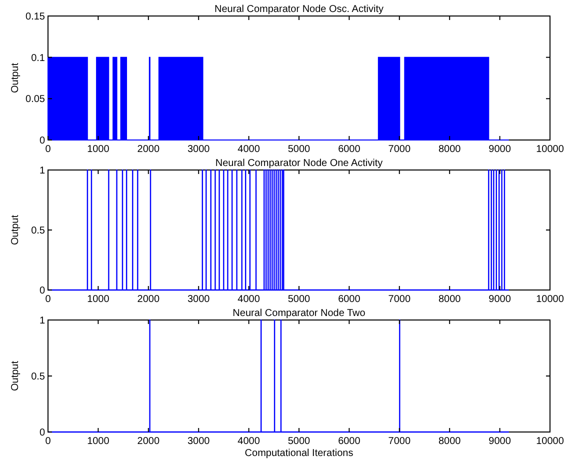  Describe the element at coordinates (36, 17) in the screenshot. I see `y-tick-label: 0.15` at that location.